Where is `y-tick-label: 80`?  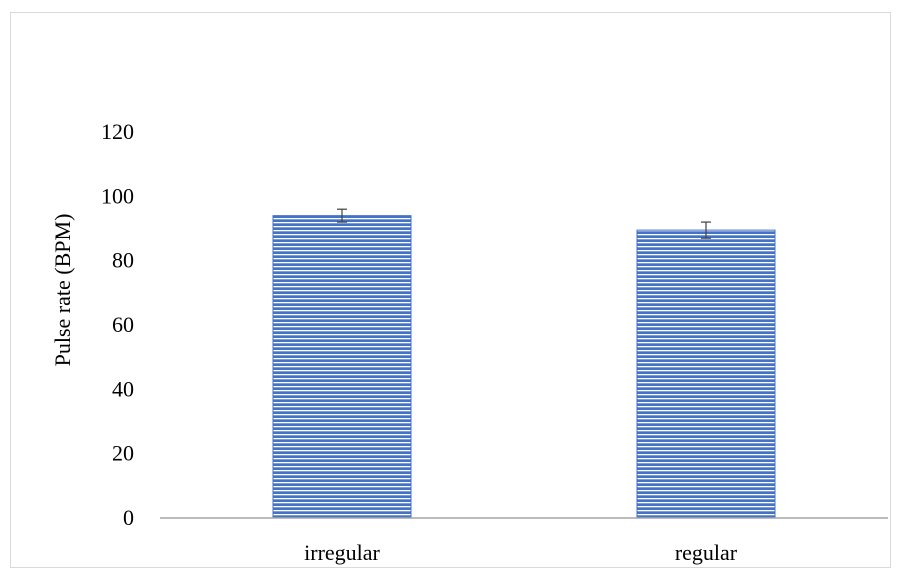 y-tick-label: 80 is located at coordinates (123, 260).